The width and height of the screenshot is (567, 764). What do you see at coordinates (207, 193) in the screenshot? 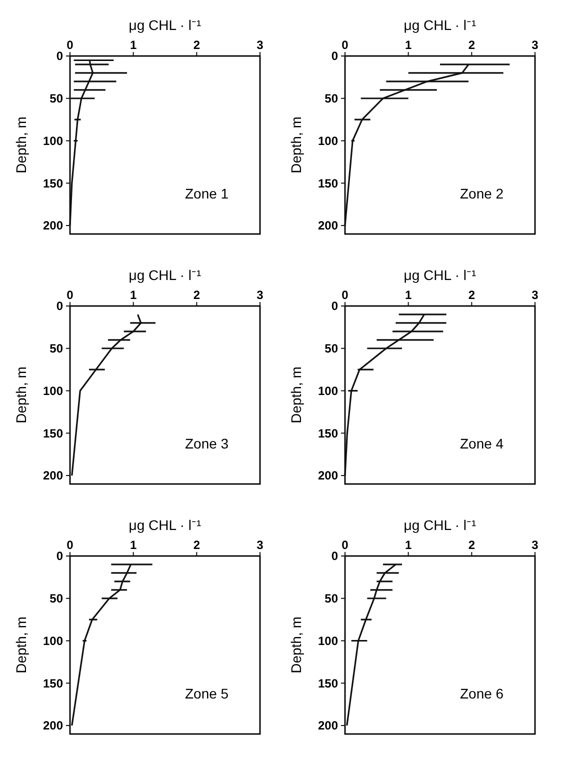
I see `annotation: Zone 1` at bounding box center [207, 193].